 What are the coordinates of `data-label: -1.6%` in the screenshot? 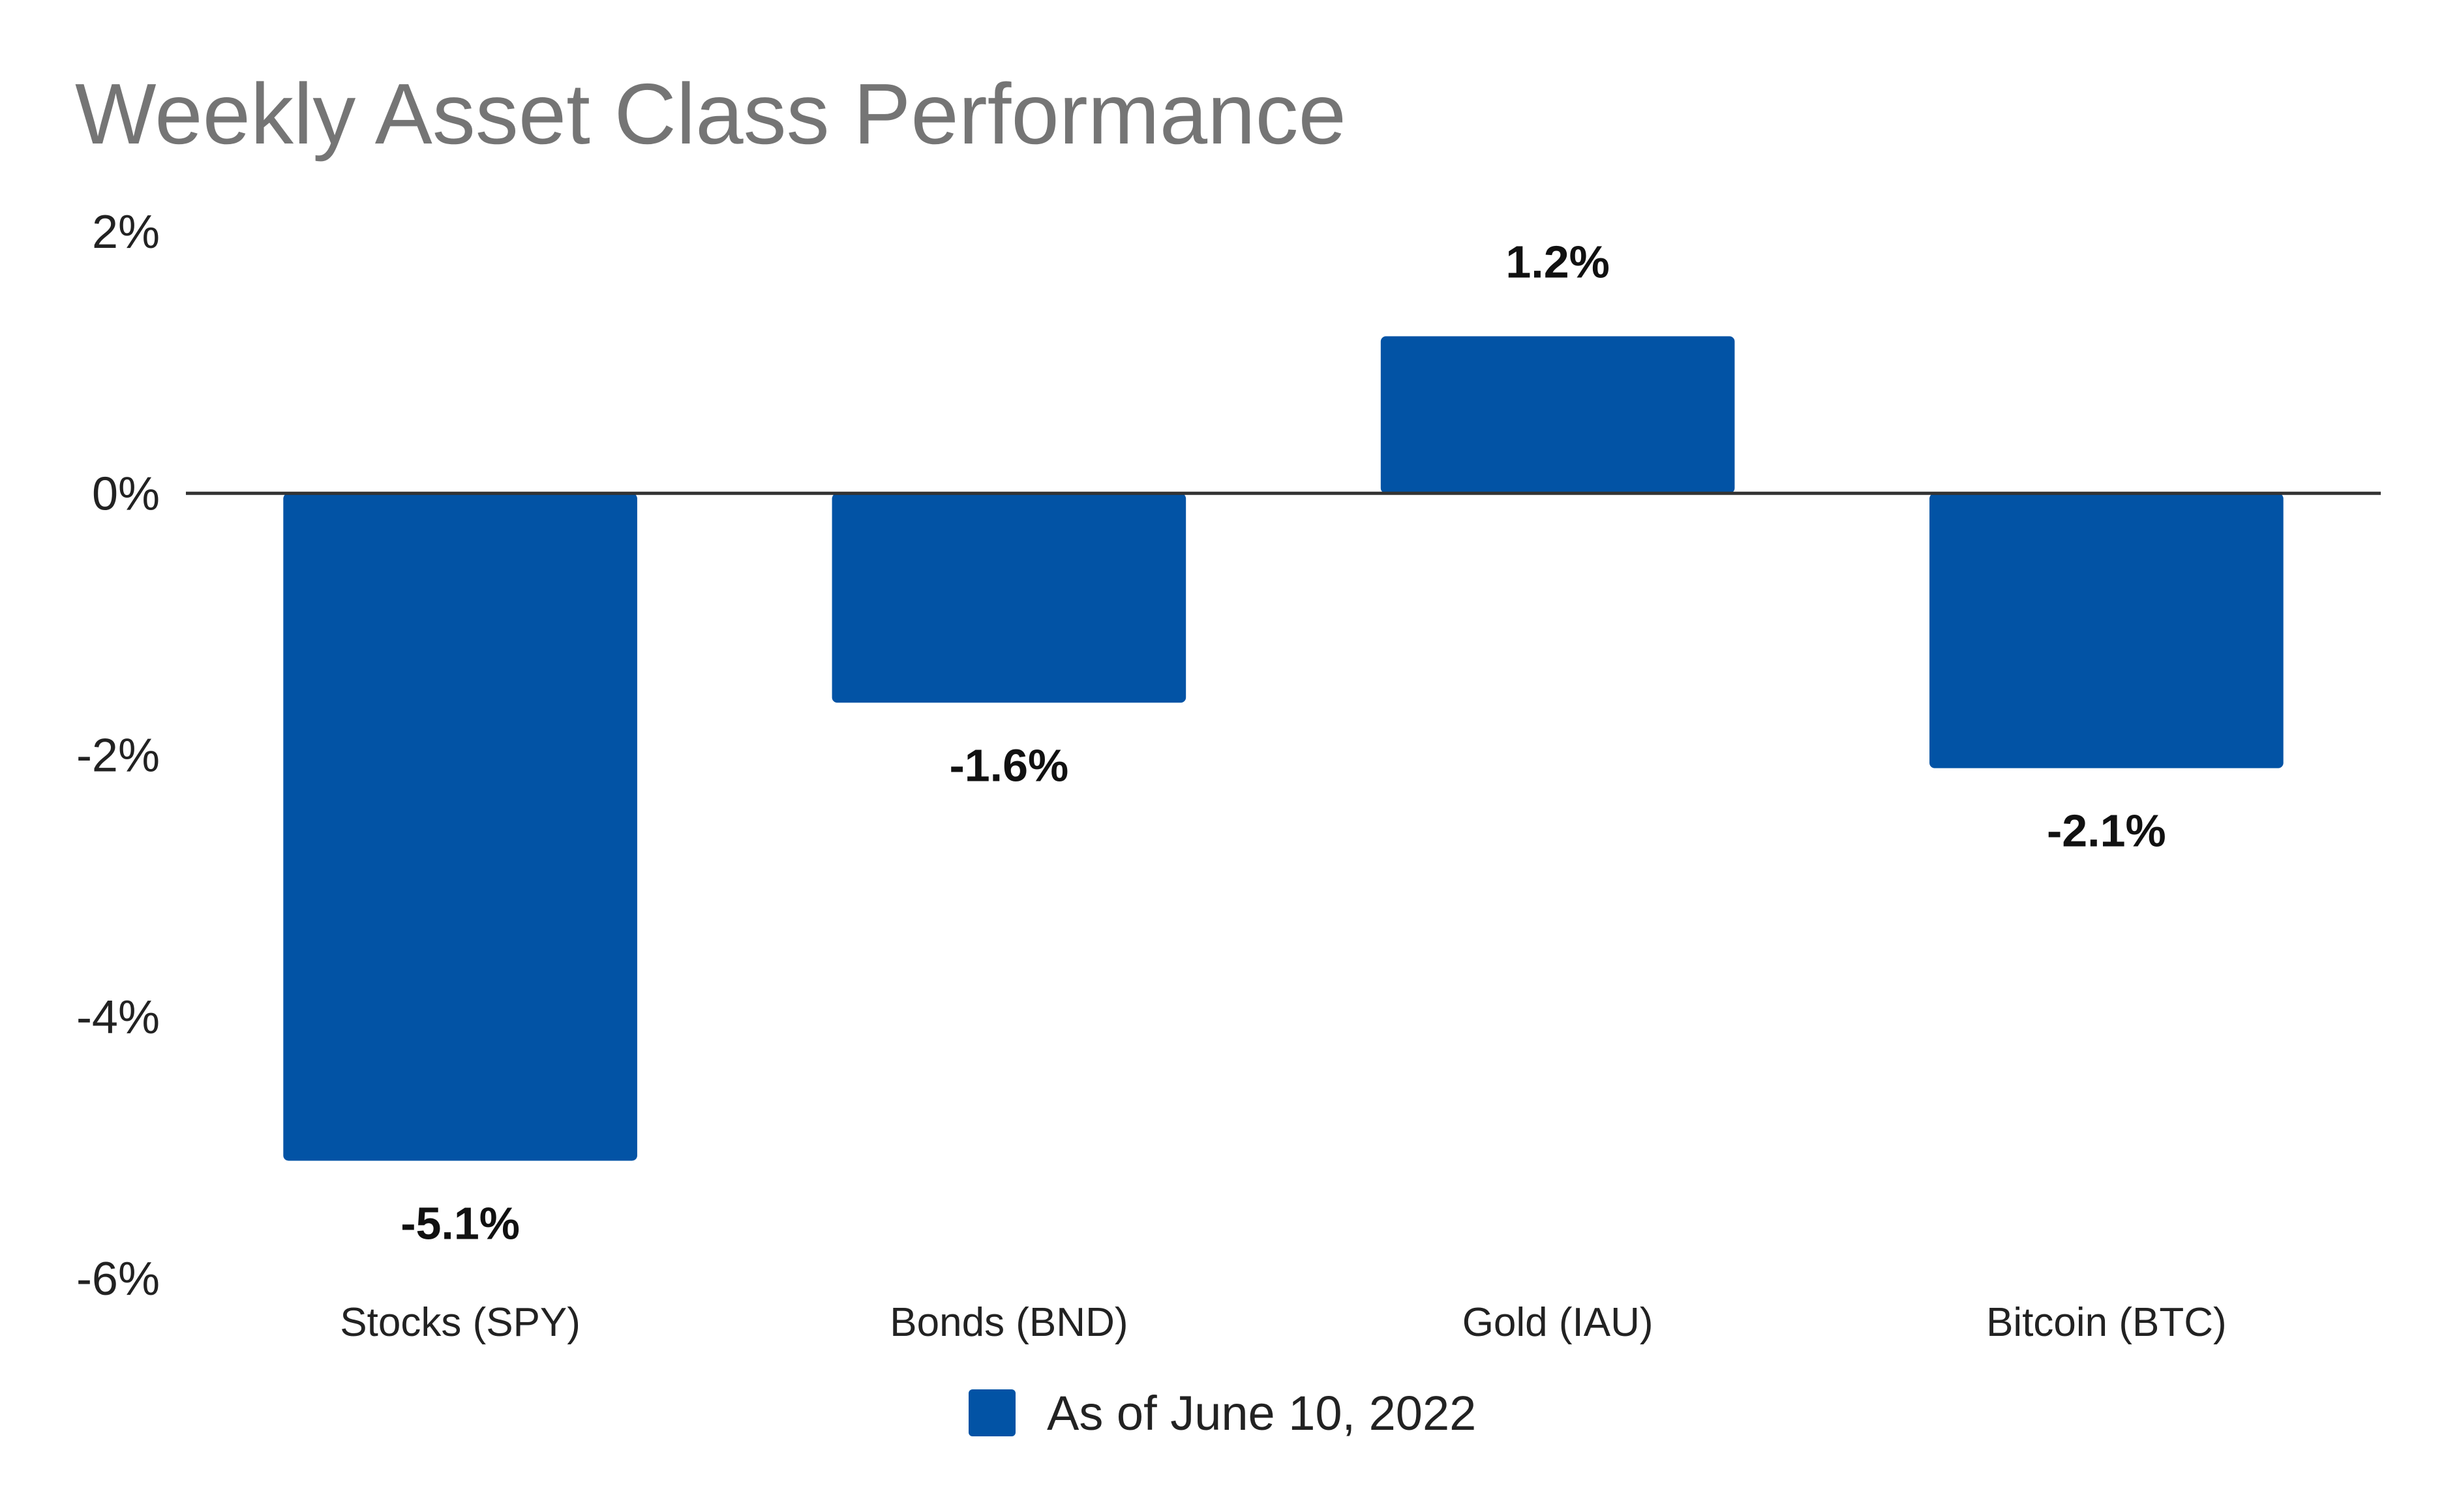 It's located at (1008, 765).